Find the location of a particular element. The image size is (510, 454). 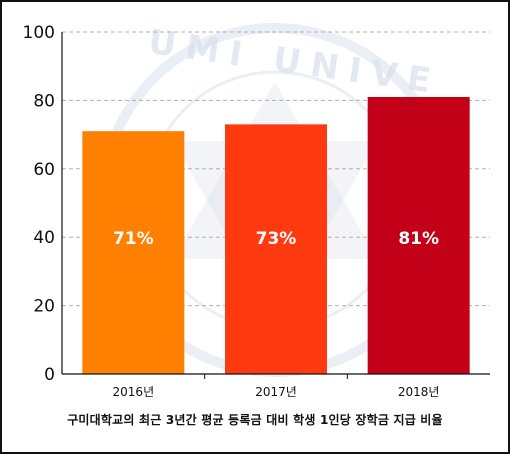

y-tick-label: 80 is located at coordinates (44, 101).